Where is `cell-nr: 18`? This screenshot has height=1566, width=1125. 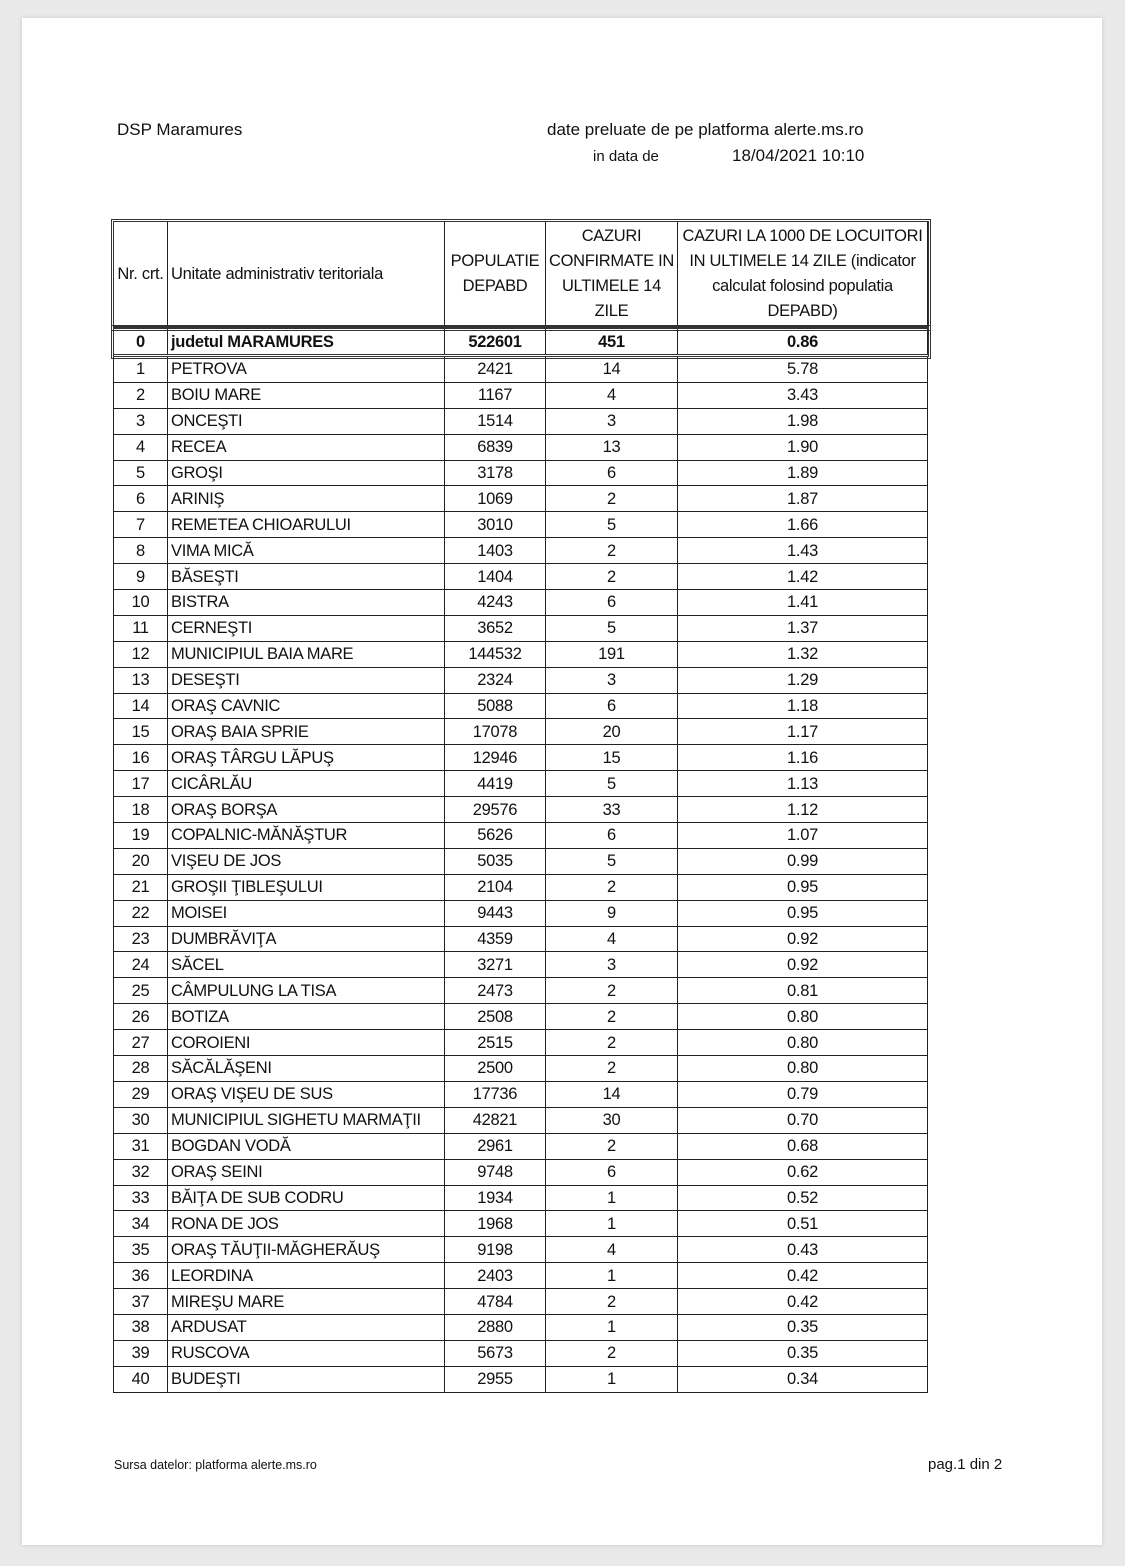
cell-nr: 18 is located at coordinates (140, 810).